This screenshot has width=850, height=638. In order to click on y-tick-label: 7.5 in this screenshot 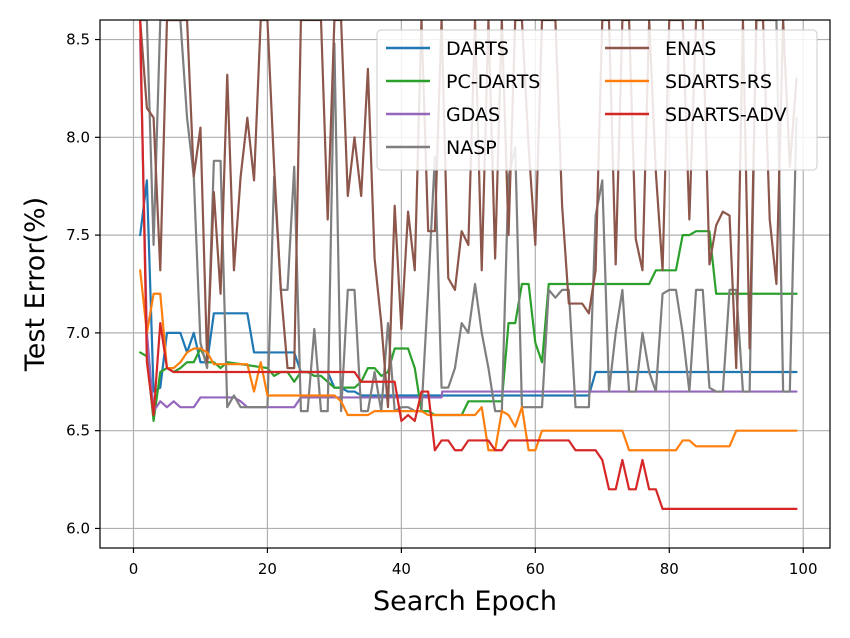, I will do `click(78, 235)`.